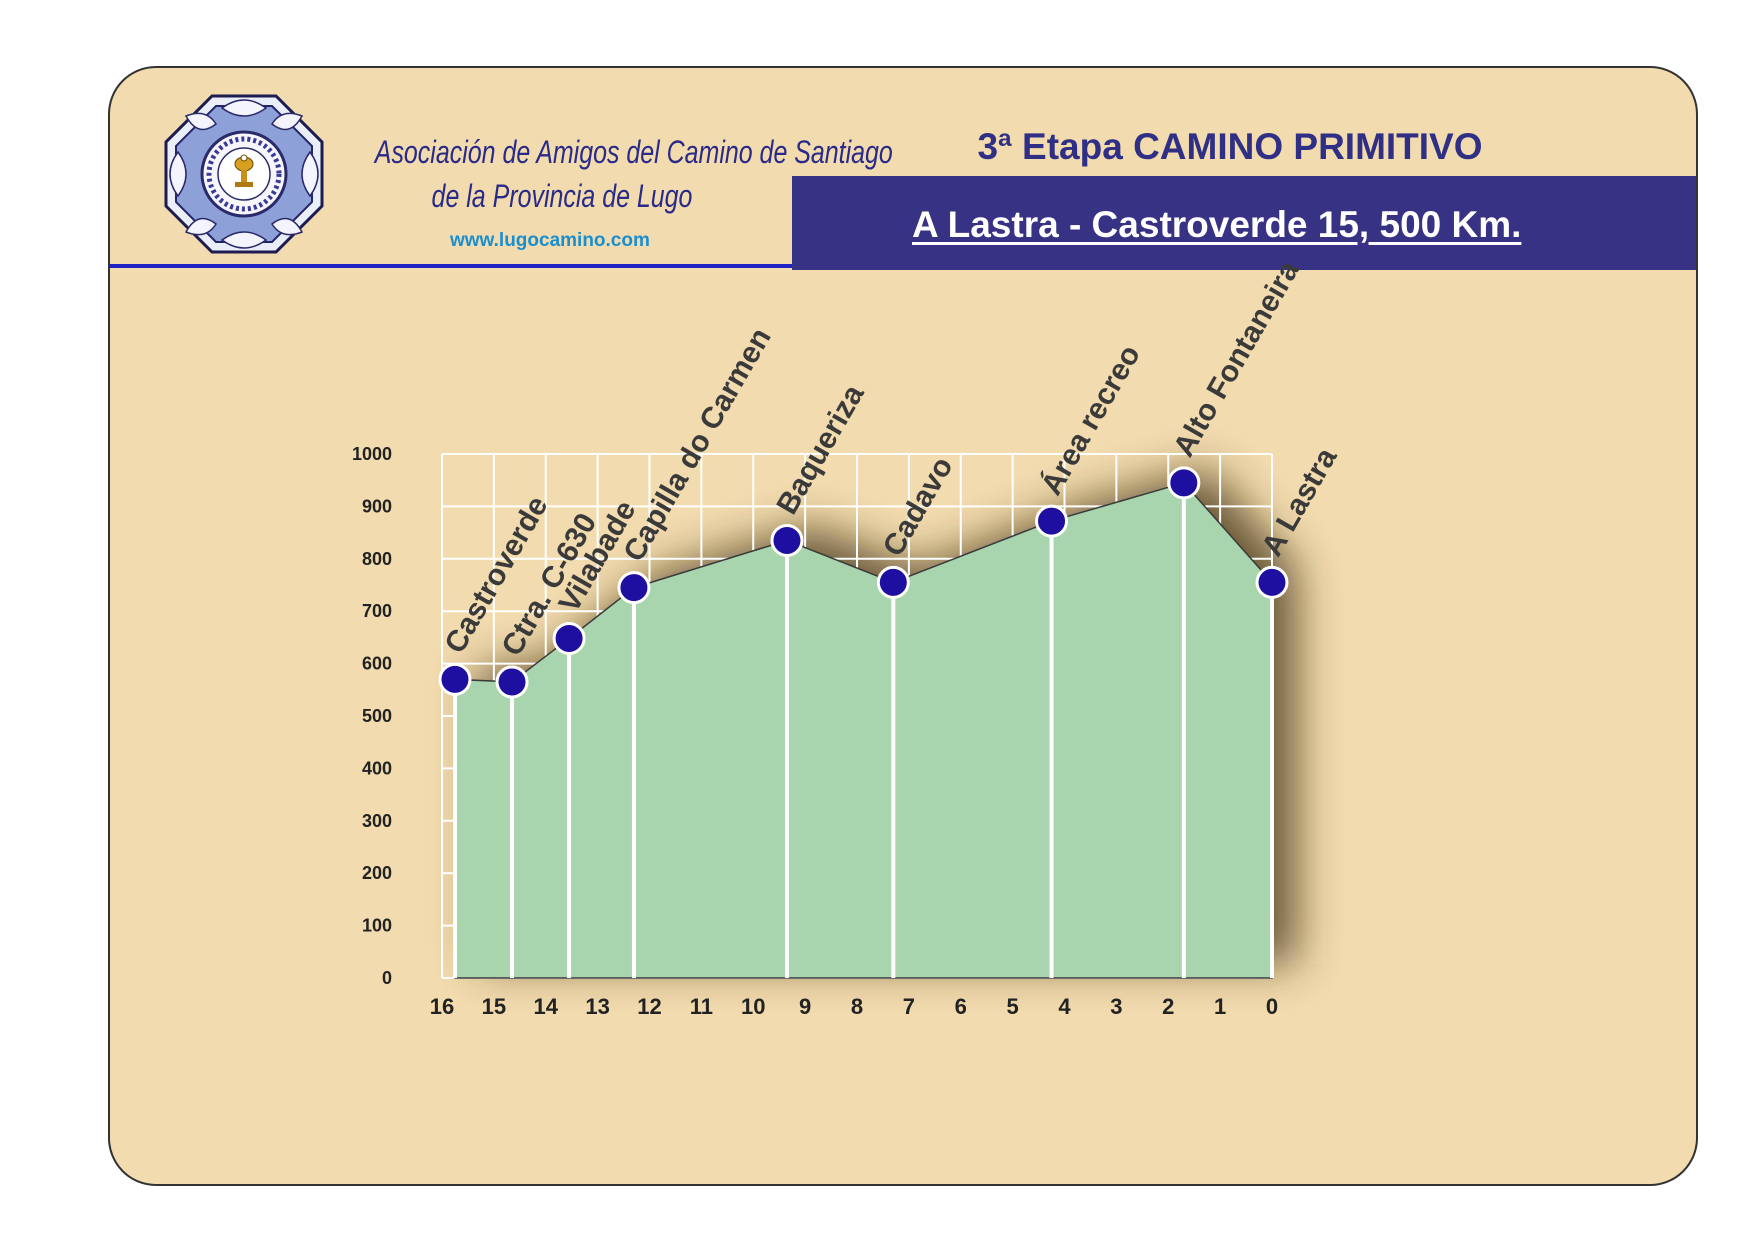 The image size is (1754, 1241). I want to click on x-tick-label: 9, so click(805, 1006).